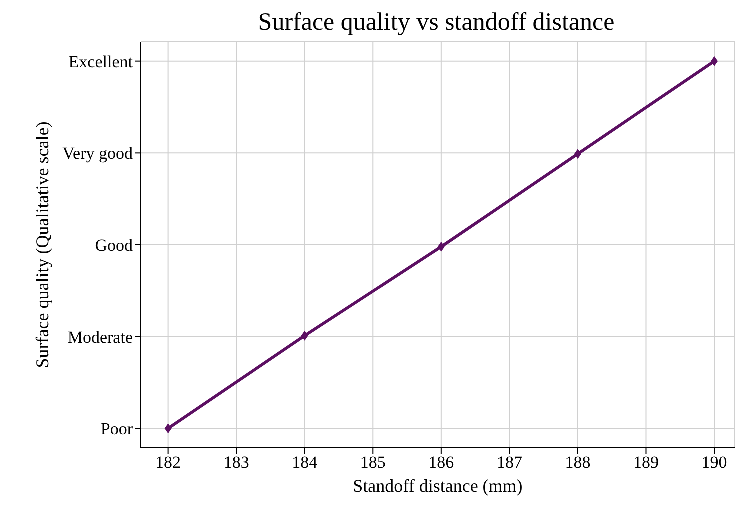 The image size is (753, 511). I want to click on category-label: Good, so click(114, 246).